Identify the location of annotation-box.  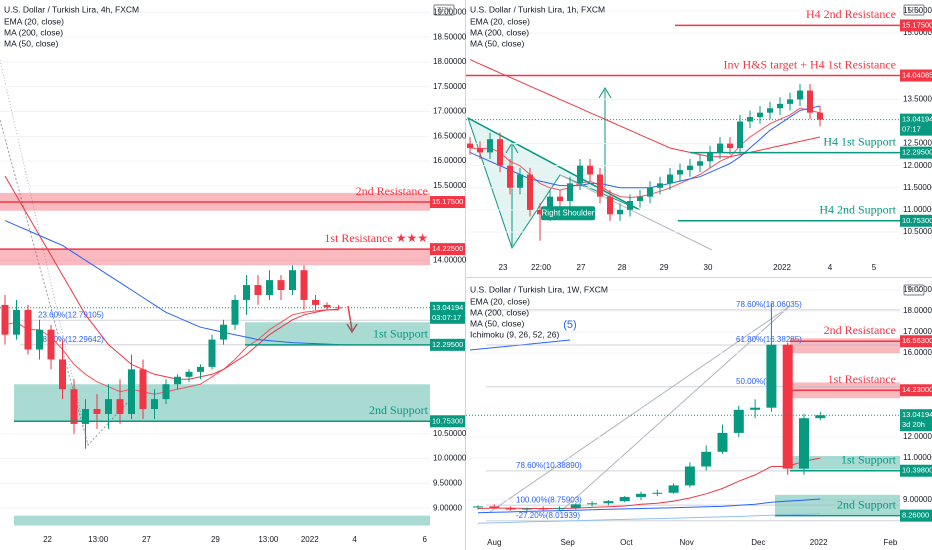
(568, 213).